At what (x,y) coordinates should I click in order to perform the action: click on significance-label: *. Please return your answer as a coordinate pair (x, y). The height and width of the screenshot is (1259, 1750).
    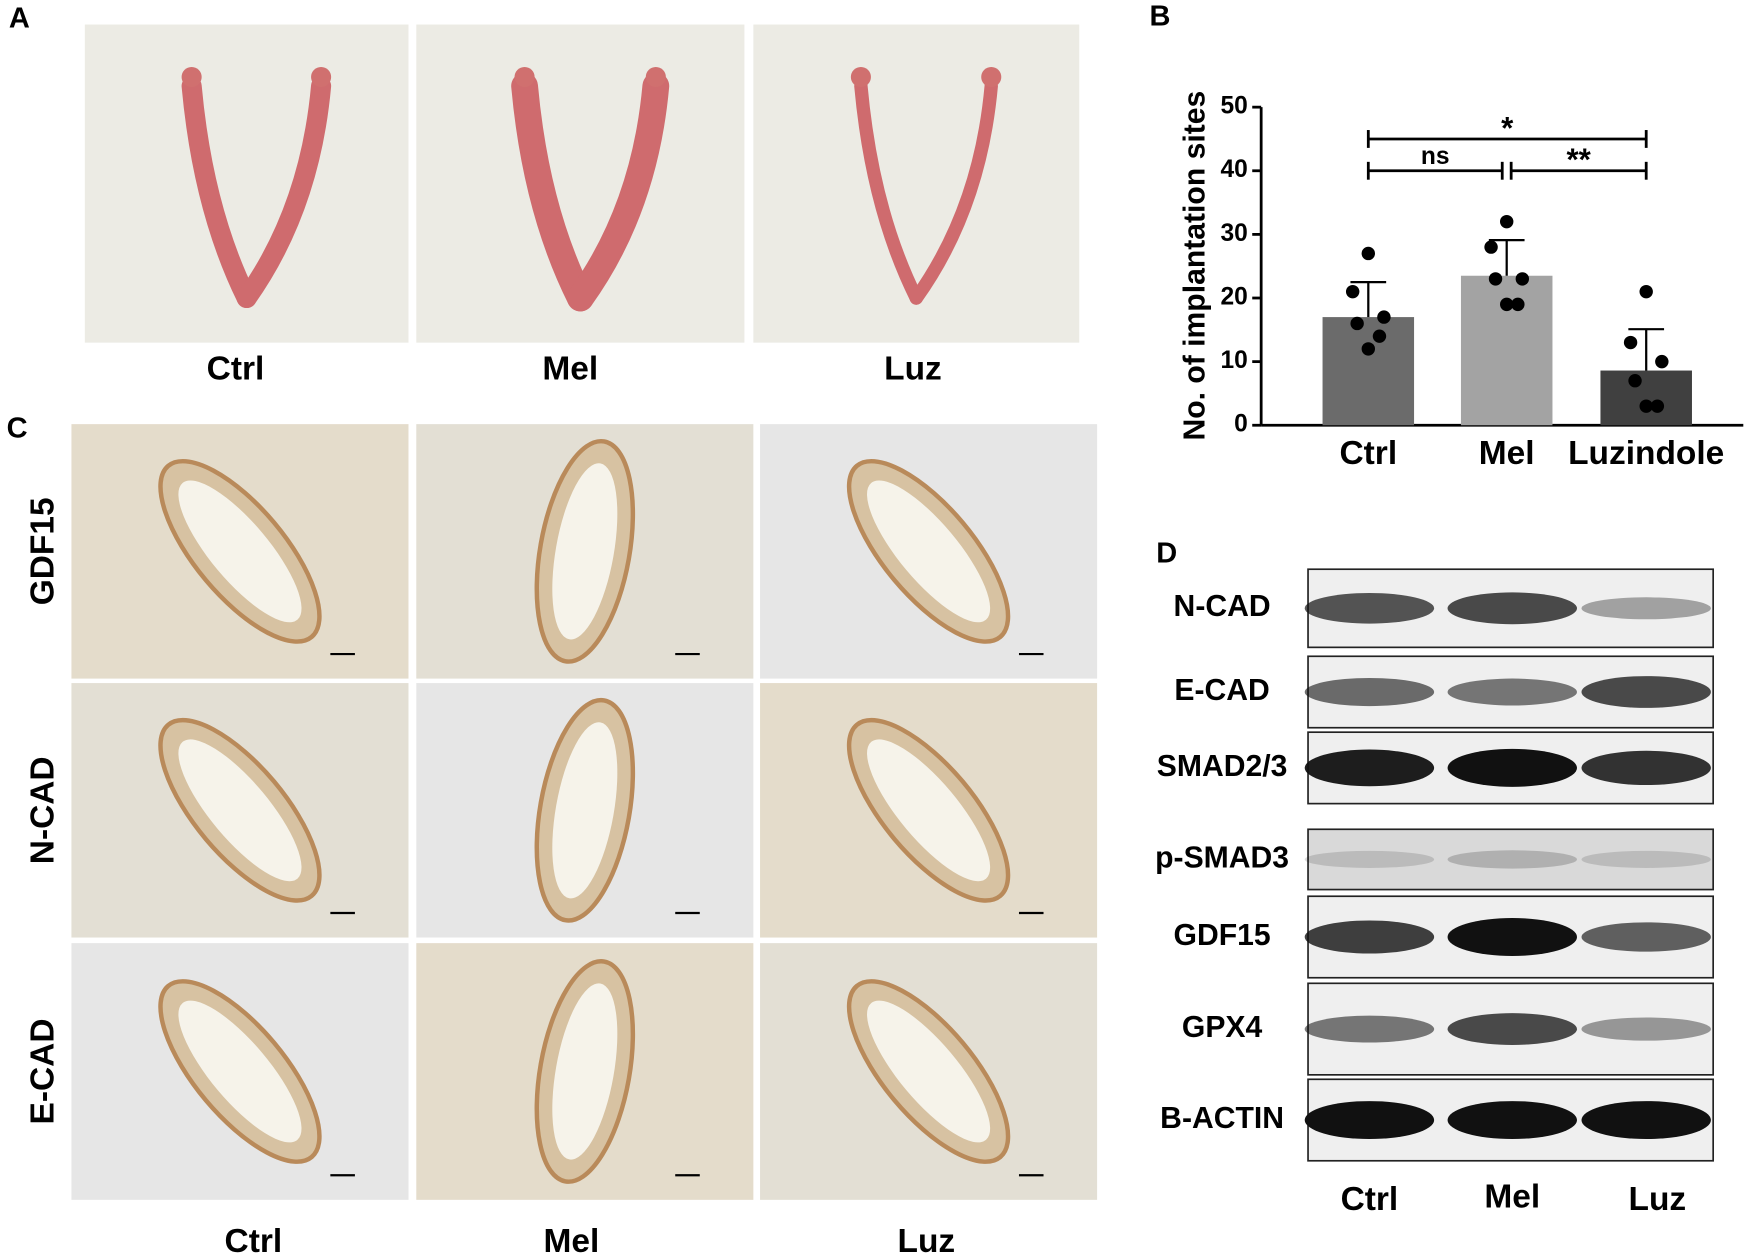
    Looking at the image, I should click on (1507, 127).